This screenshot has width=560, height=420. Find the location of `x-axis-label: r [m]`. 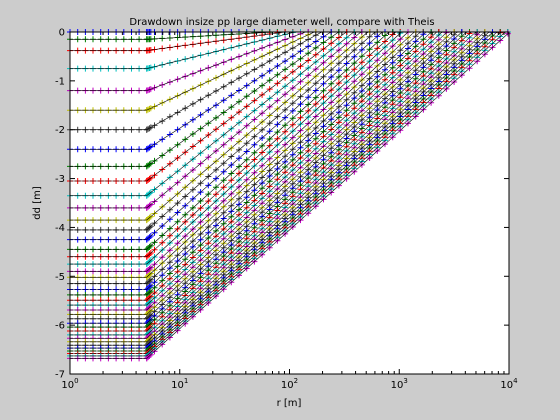

x-axis-label: r [m] is located at coordinates (289, 403).